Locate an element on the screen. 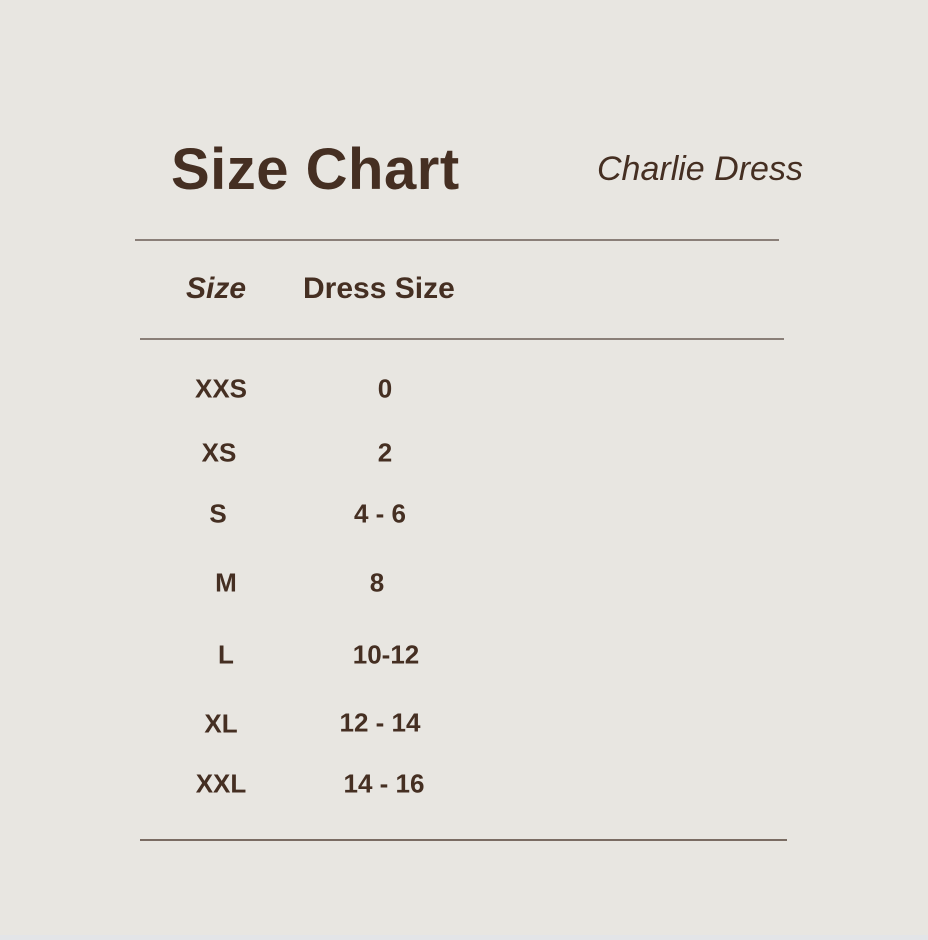  header-divider is located at coordinates (462, 339).